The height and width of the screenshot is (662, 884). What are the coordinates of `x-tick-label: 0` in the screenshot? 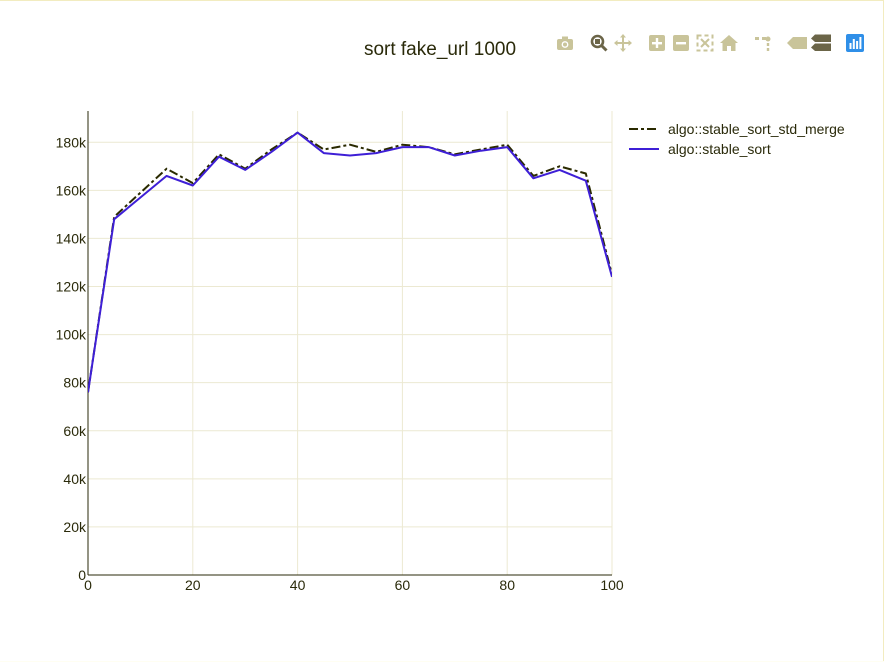 It's located at (88, 585).